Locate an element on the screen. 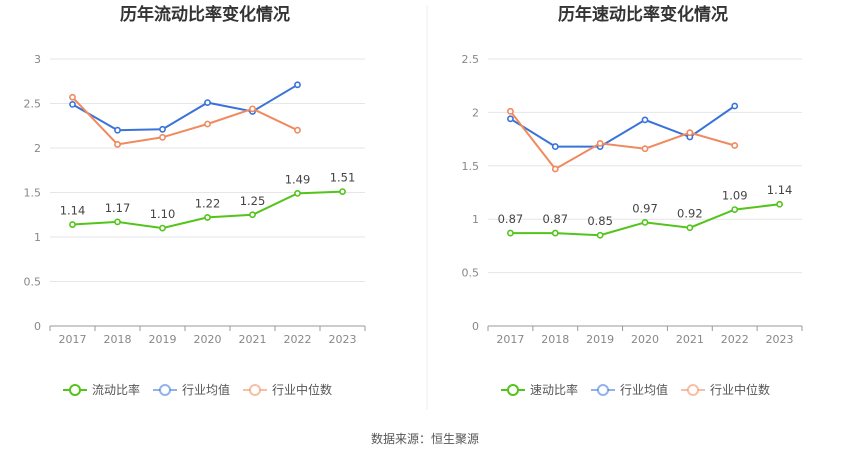 This screenshot has height=459, width=850. data-label: 1.51 is located at coordinates (343, 178).